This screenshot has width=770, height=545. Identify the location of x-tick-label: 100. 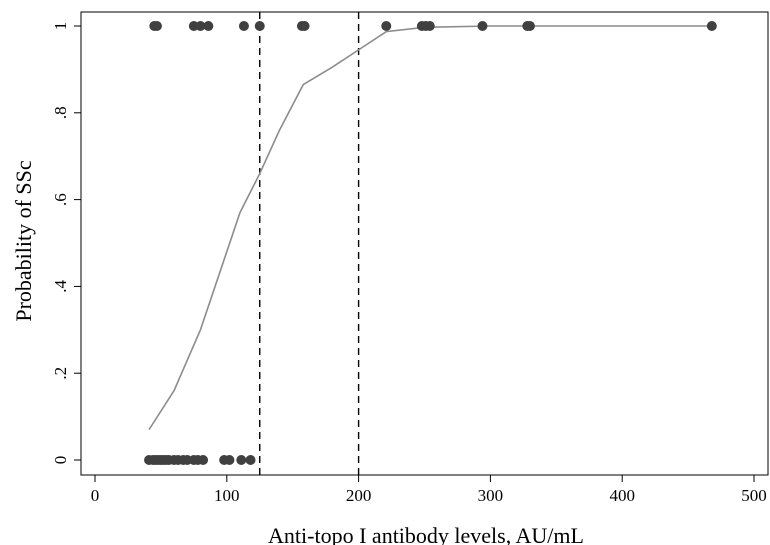
(227, 495).